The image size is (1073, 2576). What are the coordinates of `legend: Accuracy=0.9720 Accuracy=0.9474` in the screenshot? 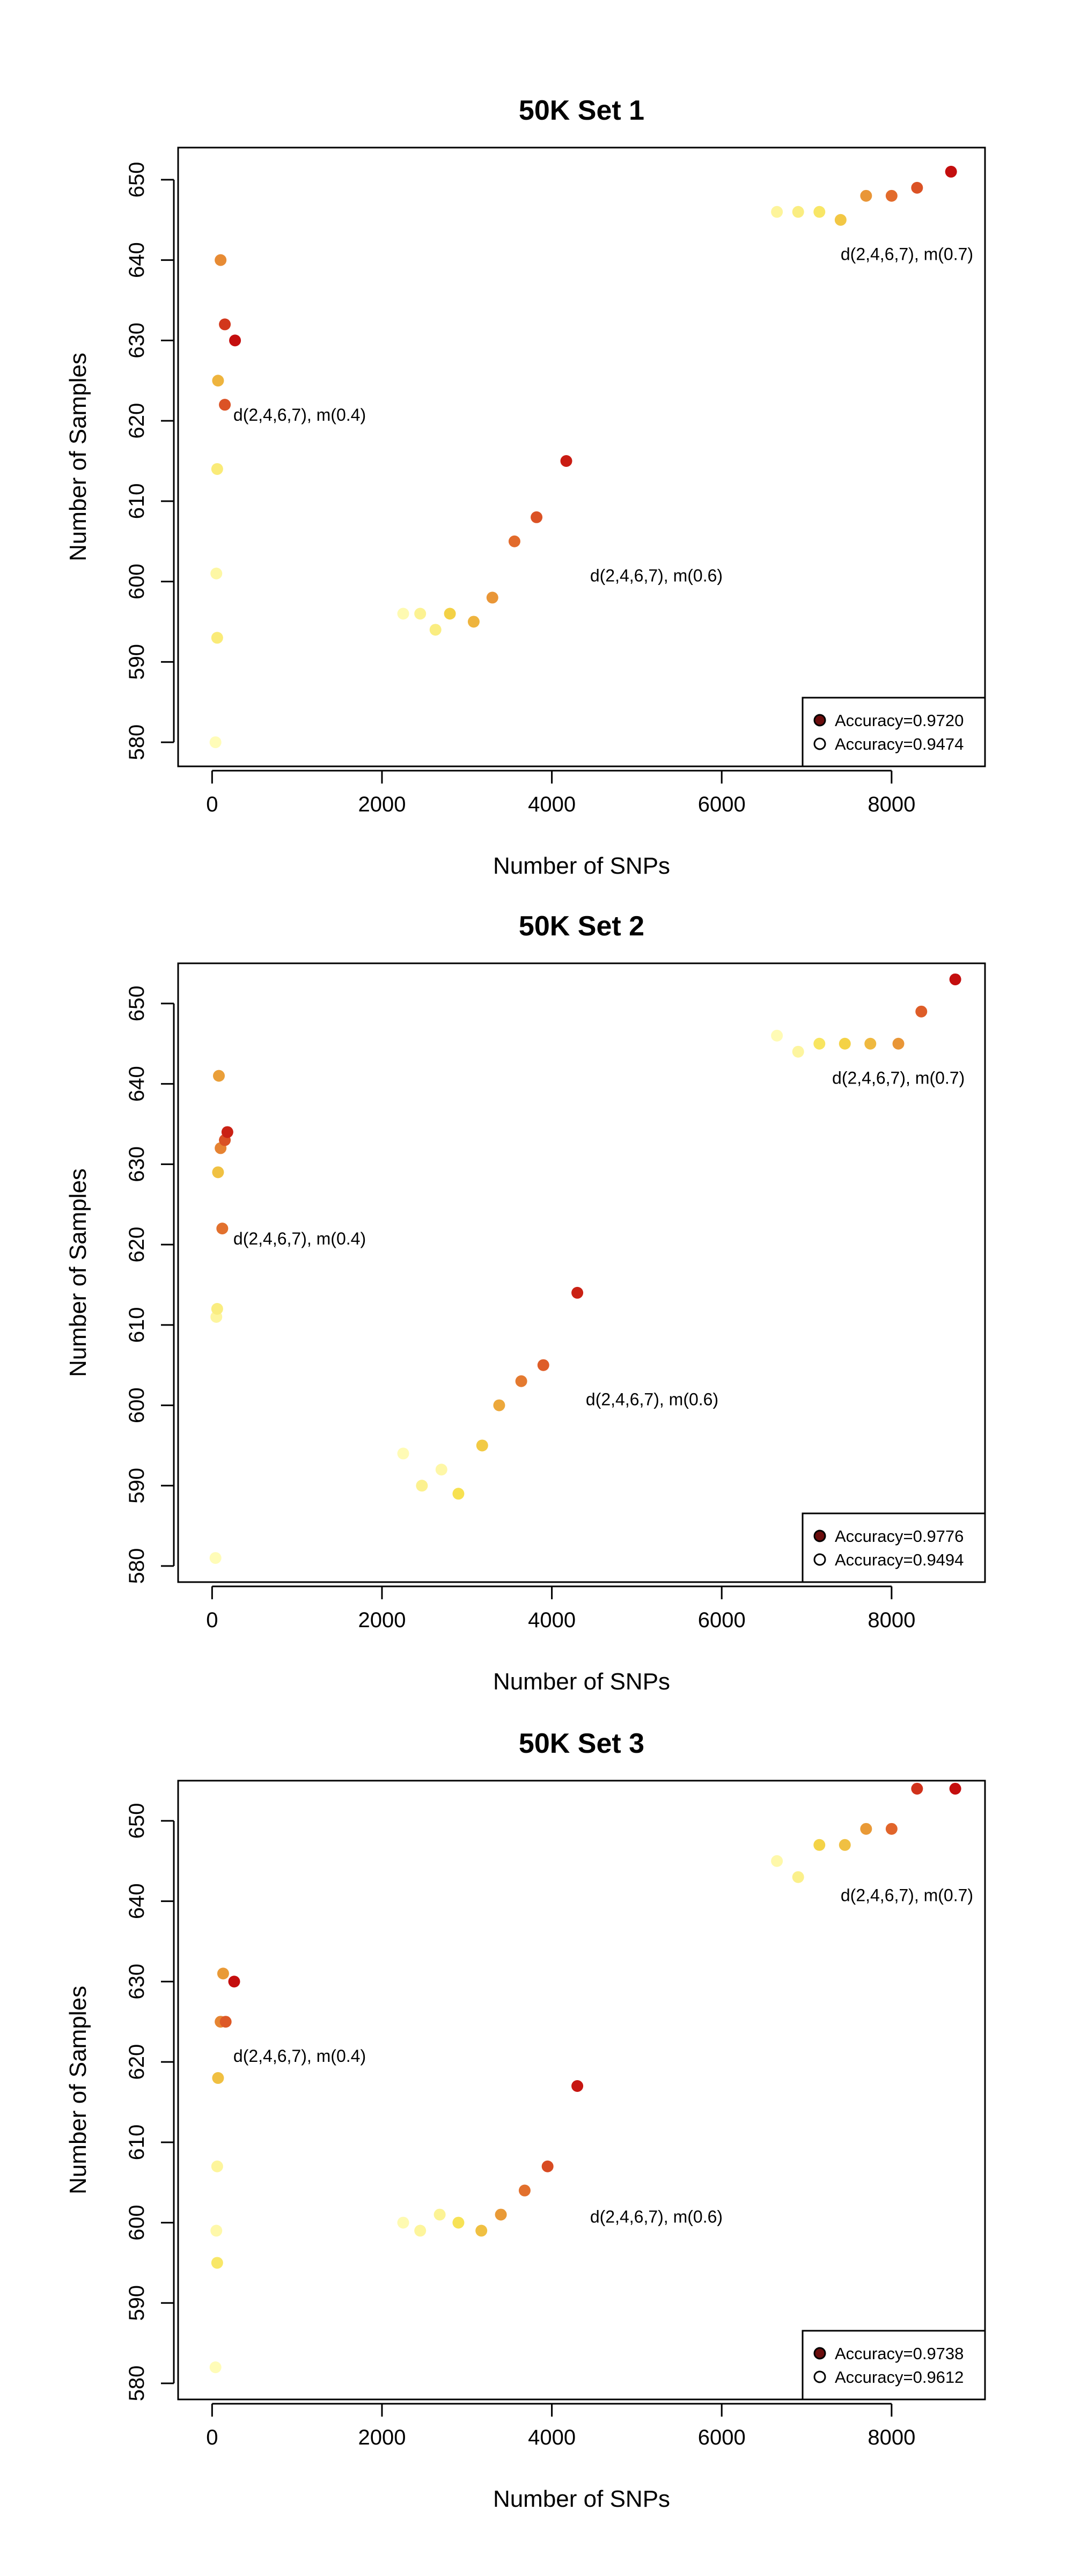 It's located at (894, 732).